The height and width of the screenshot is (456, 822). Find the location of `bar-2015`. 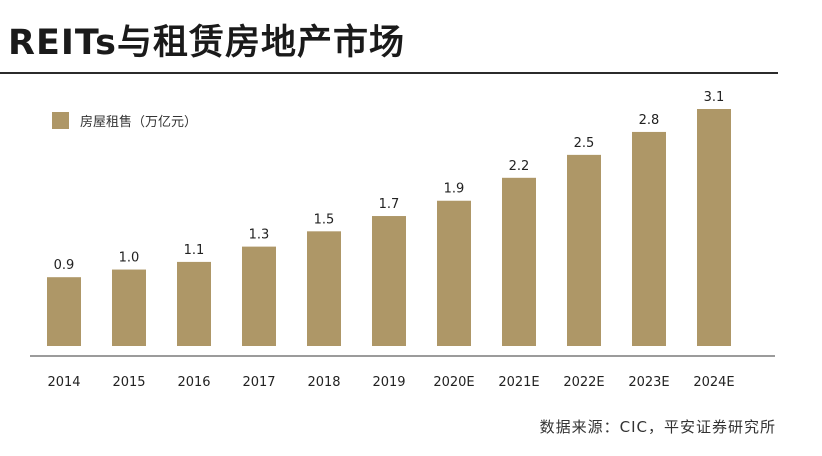

bar-2015 is located at coordinates (129, 307).